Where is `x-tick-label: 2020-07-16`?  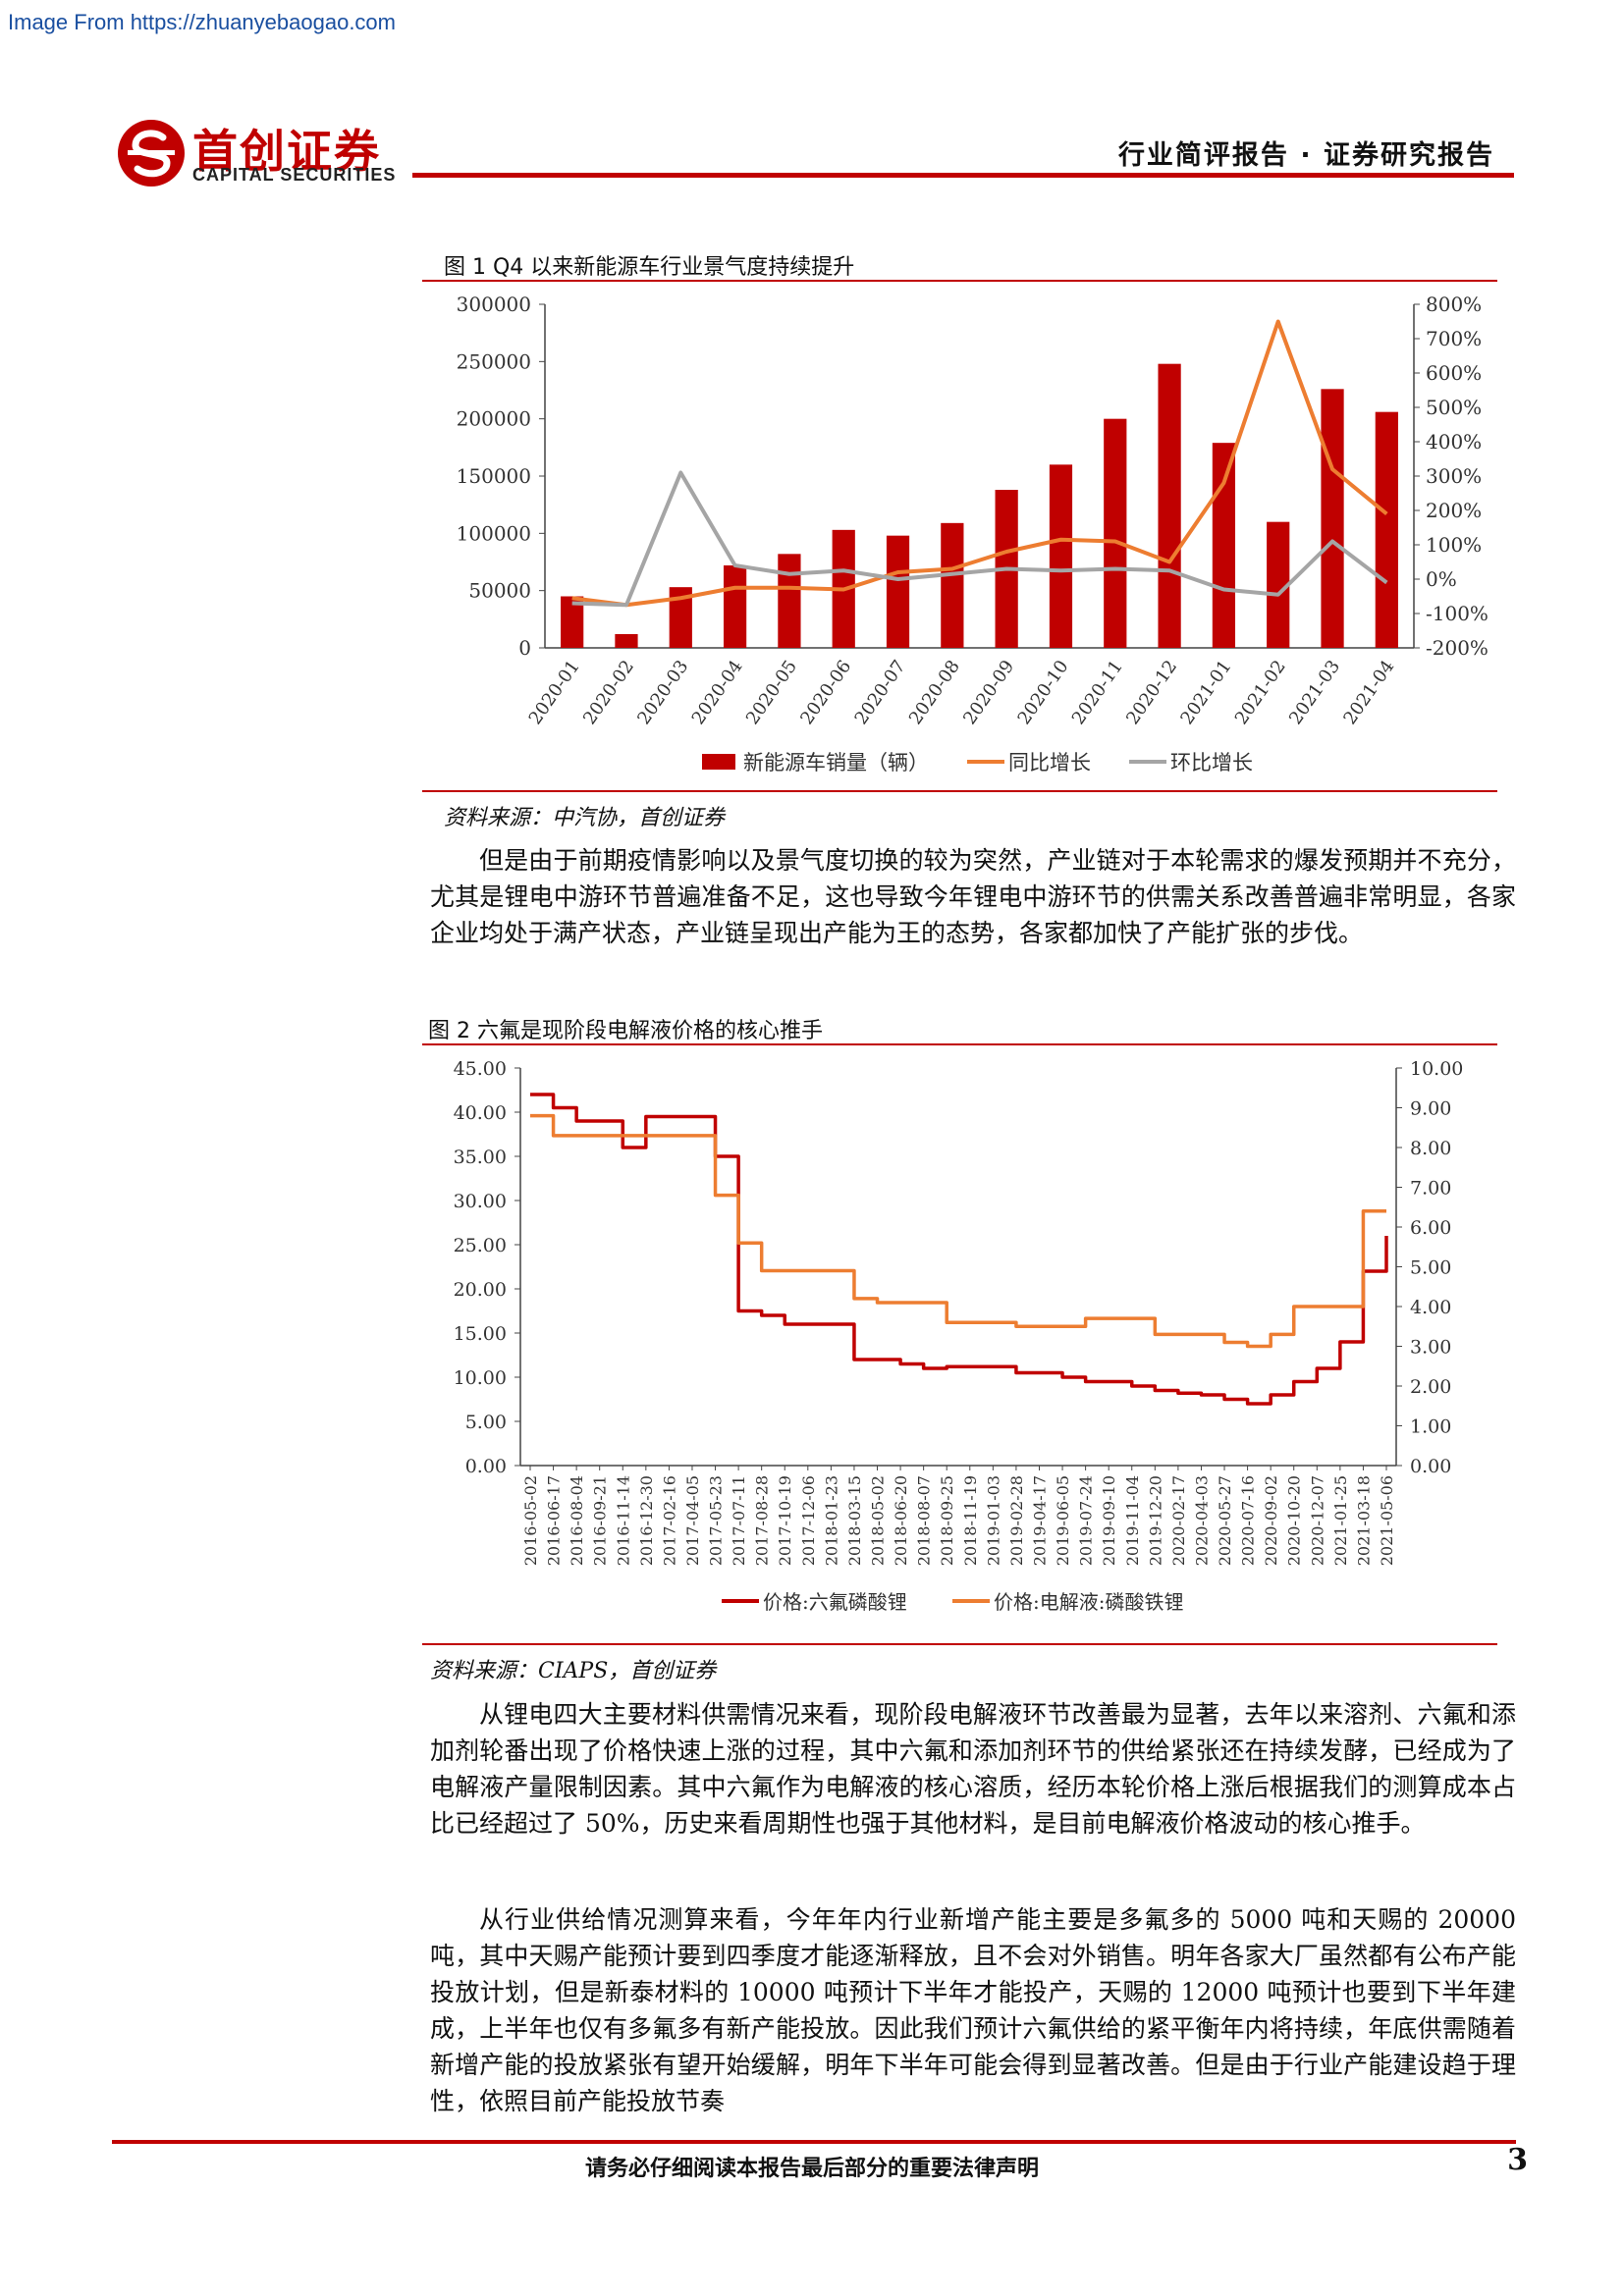 x-tick-label: 2020-07-16 is located at coordinates (1248, 1520).